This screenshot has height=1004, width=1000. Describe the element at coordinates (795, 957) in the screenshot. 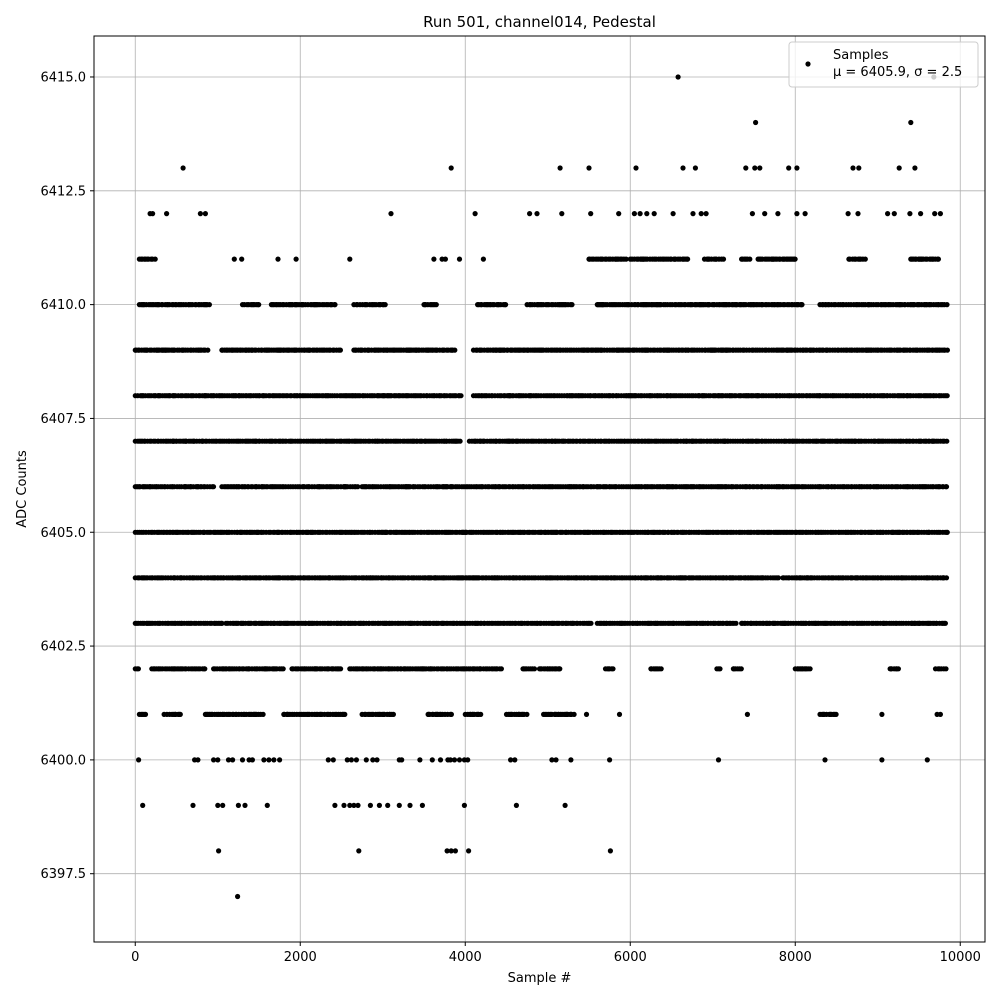

I see `x-tick-label: 8000` at that location.